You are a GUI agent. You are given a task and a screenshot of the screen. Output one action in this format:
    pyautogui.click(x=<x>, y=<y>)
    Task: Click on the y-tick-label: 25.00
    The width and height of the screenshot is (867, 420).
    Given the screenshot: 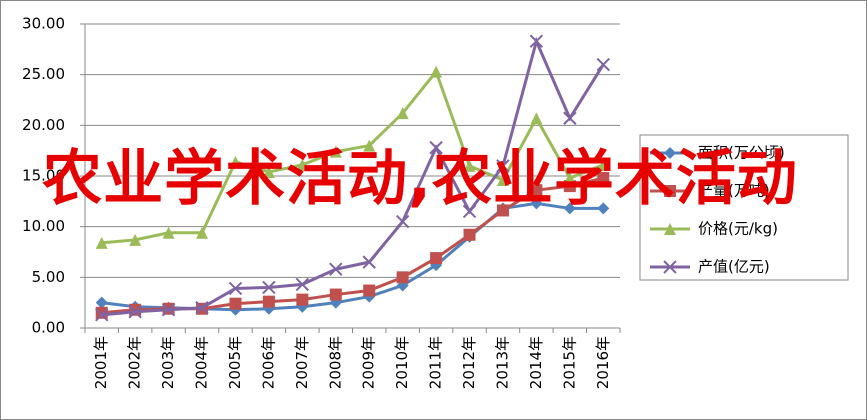 What is the action you would take?
    pyautogui.click(x=43, y=74)
    